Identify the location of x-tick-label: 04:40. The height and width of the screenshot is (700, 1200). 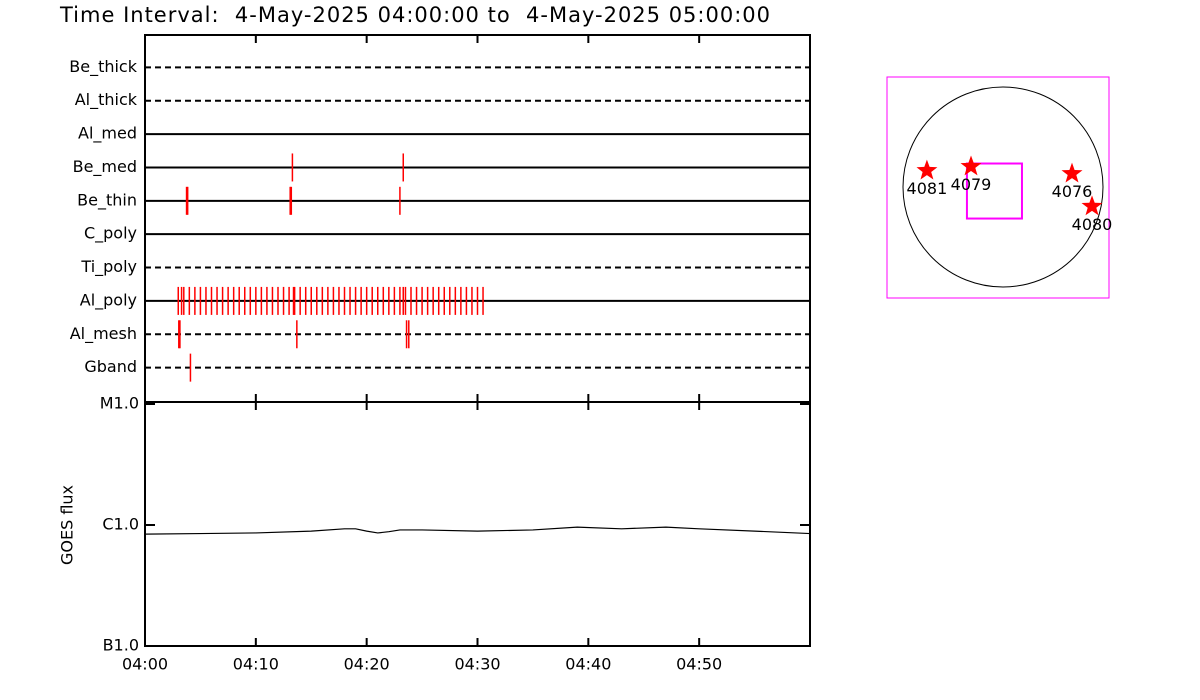
(588, 664).